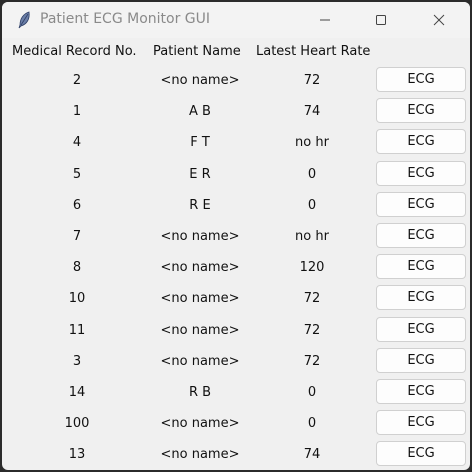 This screenshot has width=472, height=472. I want to click on heart-rate: 120, so click(312, 268).